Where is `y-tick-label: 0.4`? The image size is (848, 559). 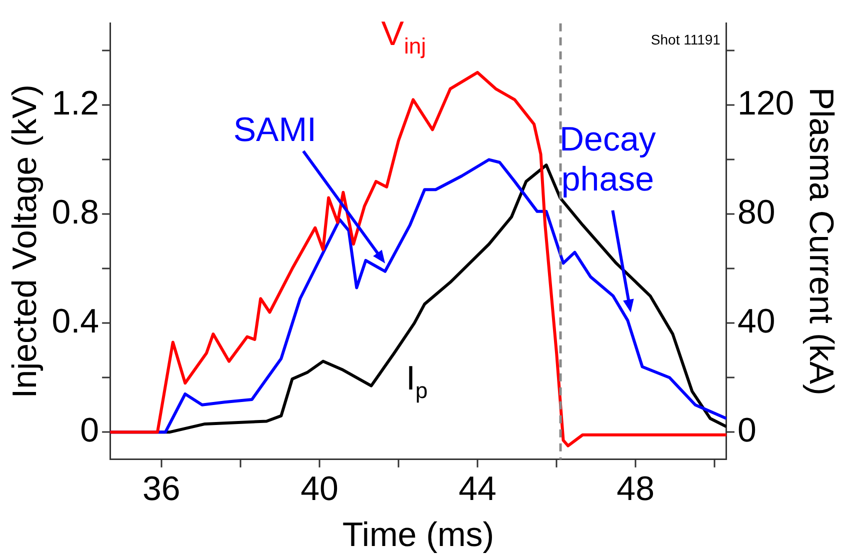 y-tick-label: 0.4 is located at coordinates (76, 321).